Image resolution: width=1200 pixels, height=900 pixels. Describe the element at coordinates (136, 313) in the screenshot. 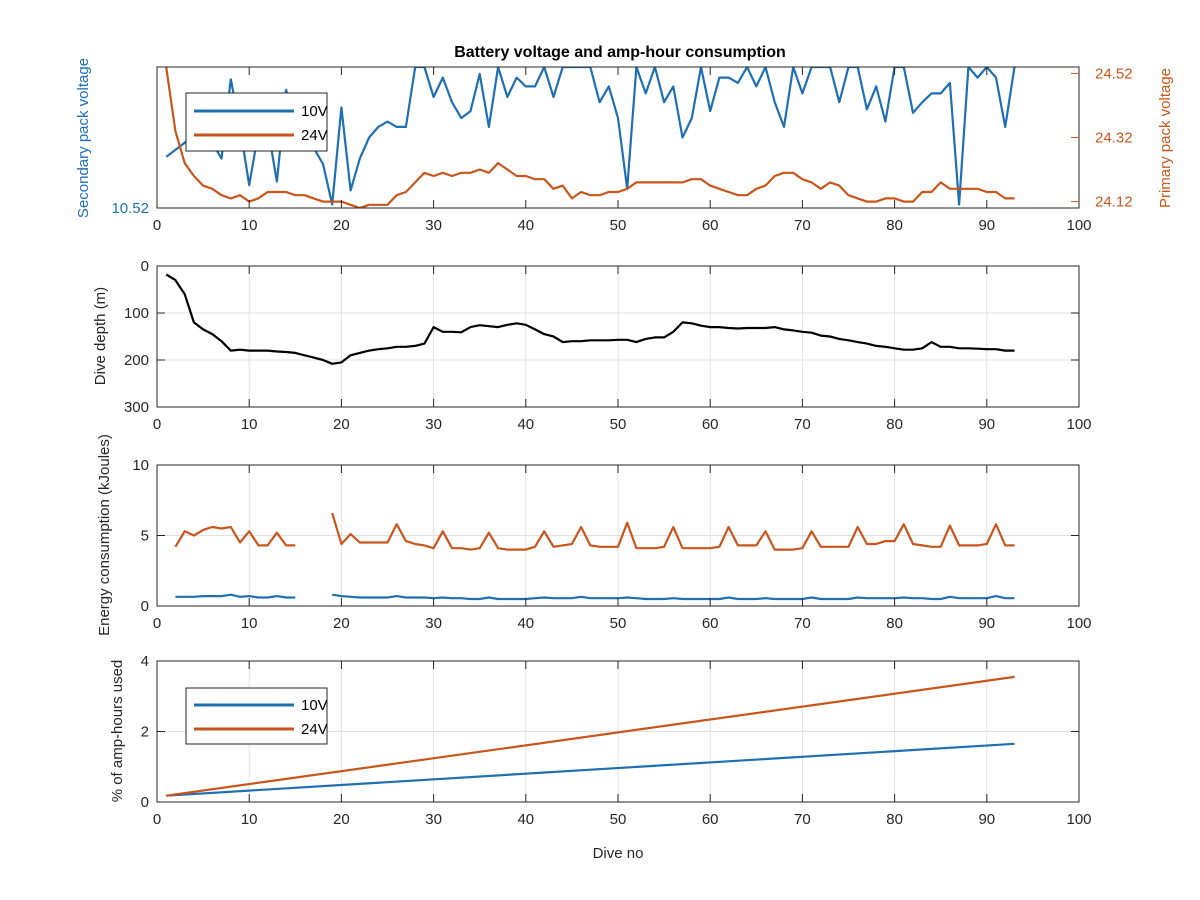

I see `y-tick-label: 100` at that location.